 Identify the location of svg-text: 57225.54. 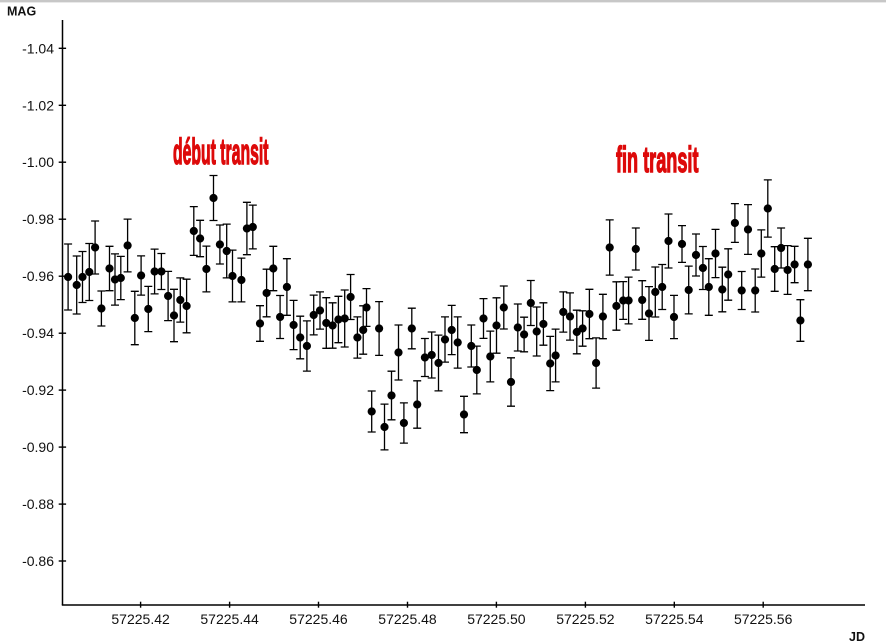
(674, 619).